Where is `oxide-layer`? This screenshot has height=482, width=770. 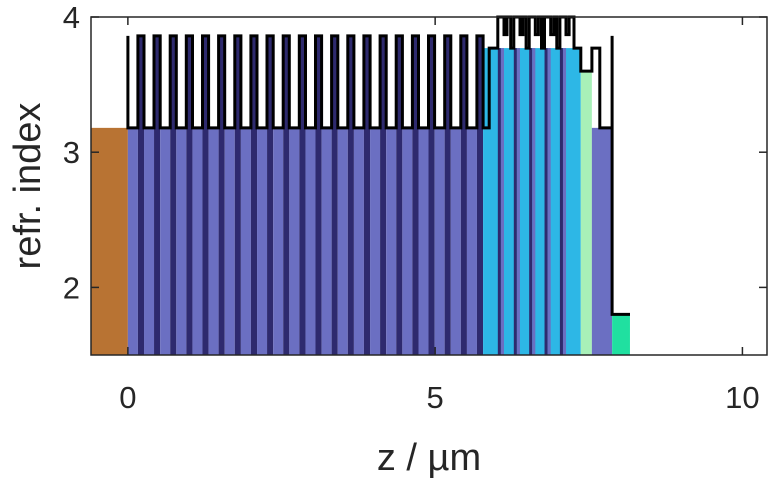 oxide-layer is located at coordinates (621, 334).